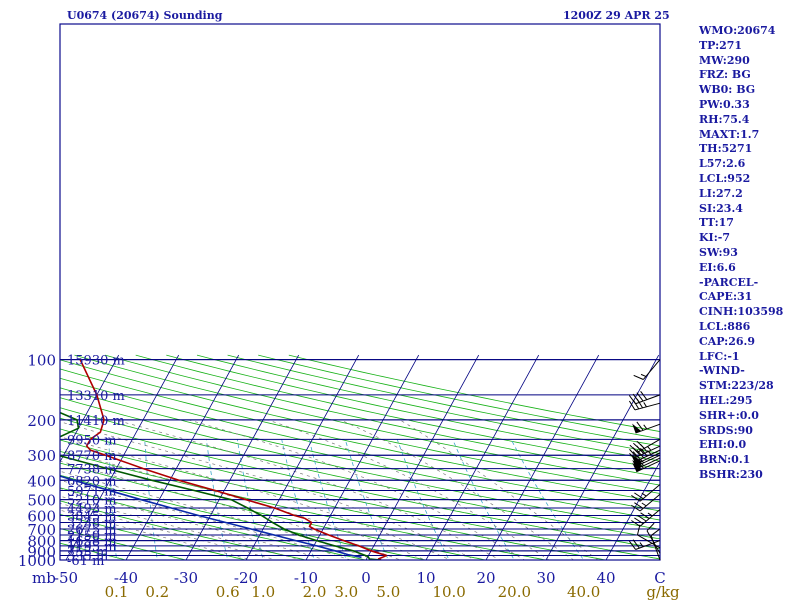 Image resolution: width=800 pixels, height=600 pixels. Describe the element at coordinates (96, 361) in the screenshot. I see `height-level-label: 15930 m` at that location.